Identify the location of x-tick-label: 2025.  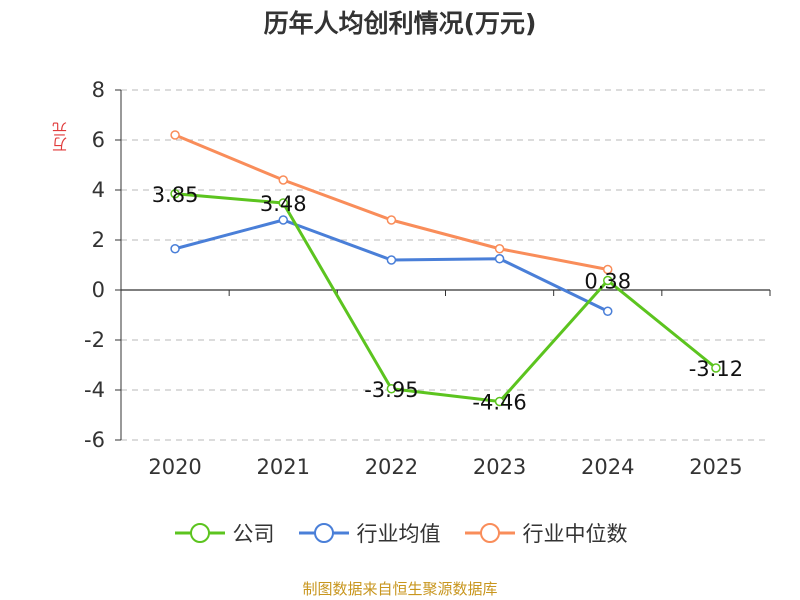
(715, 467).